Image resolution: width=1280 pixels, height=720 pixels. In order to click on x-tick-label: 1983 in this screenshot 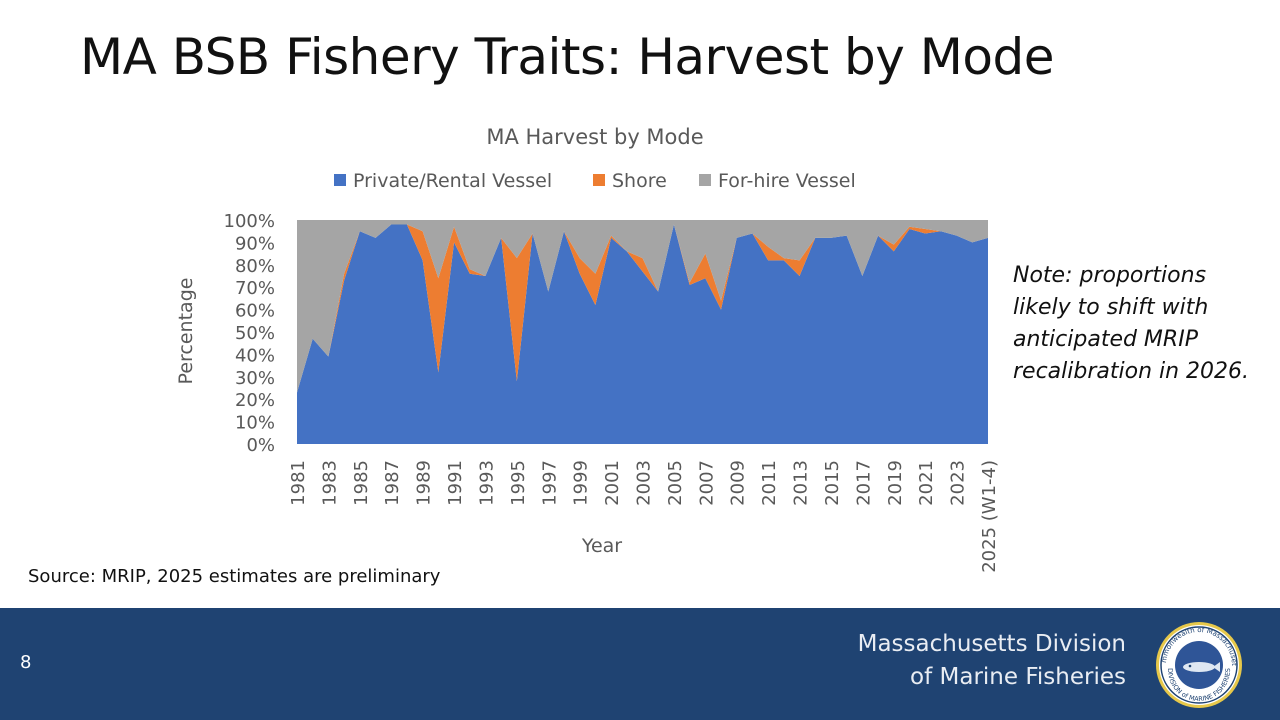, I will do `click(329, 483)`.